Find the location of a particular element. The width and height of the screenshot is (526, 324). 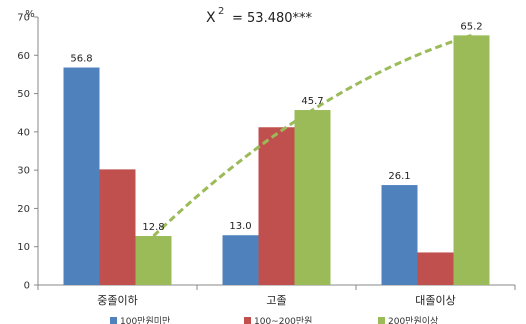

x-category-label: 중졸이하 is located at coordinates (117, 300).